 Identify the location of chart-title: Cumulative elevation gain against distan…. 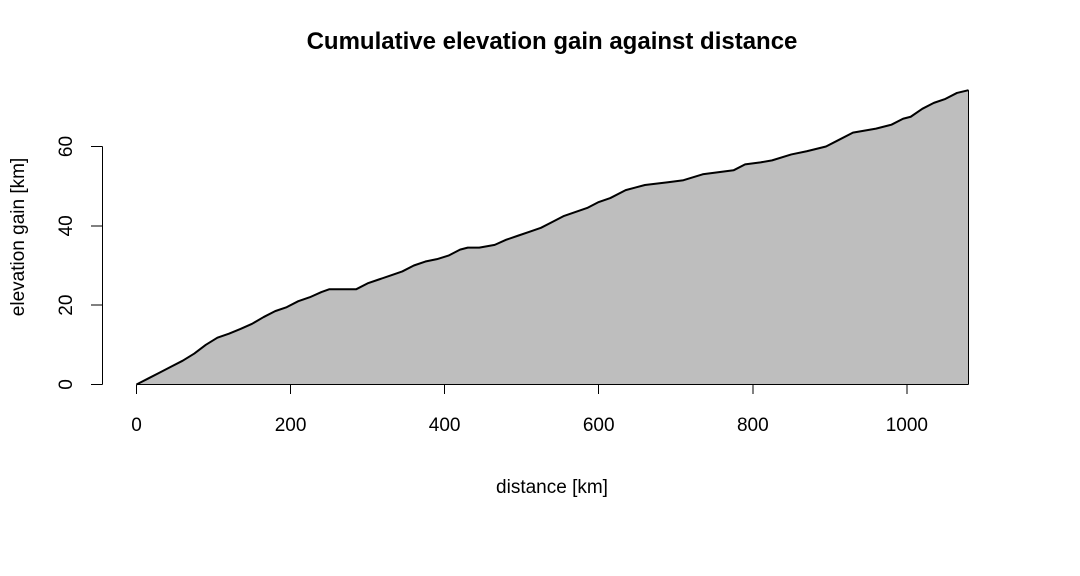
(552, 41).